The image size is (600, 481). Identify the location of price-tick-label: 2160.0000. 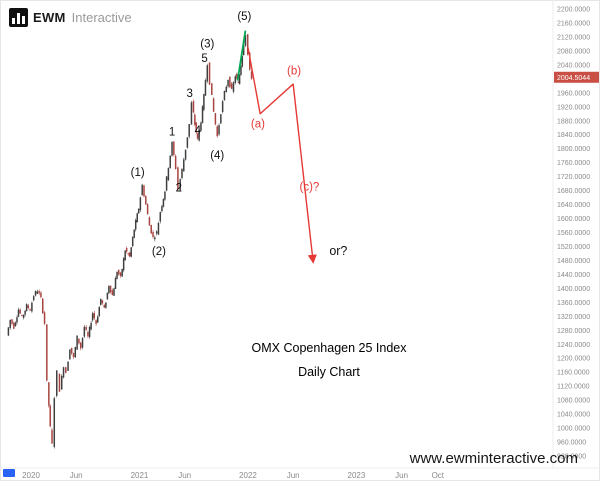
(573, 23).